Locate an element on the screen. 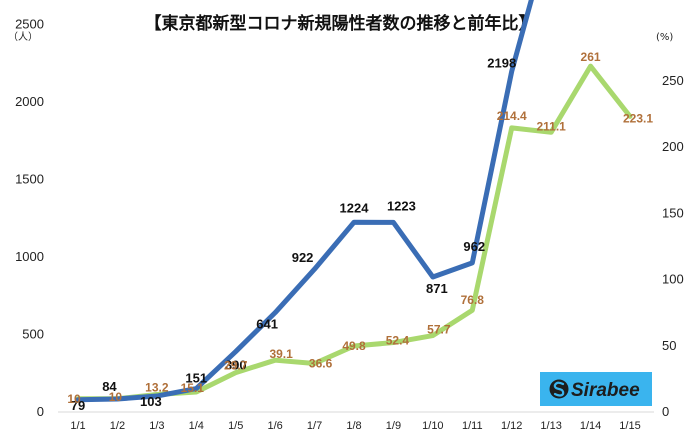  x-tick-label: 1/10 is located at coordinates (432, 426).